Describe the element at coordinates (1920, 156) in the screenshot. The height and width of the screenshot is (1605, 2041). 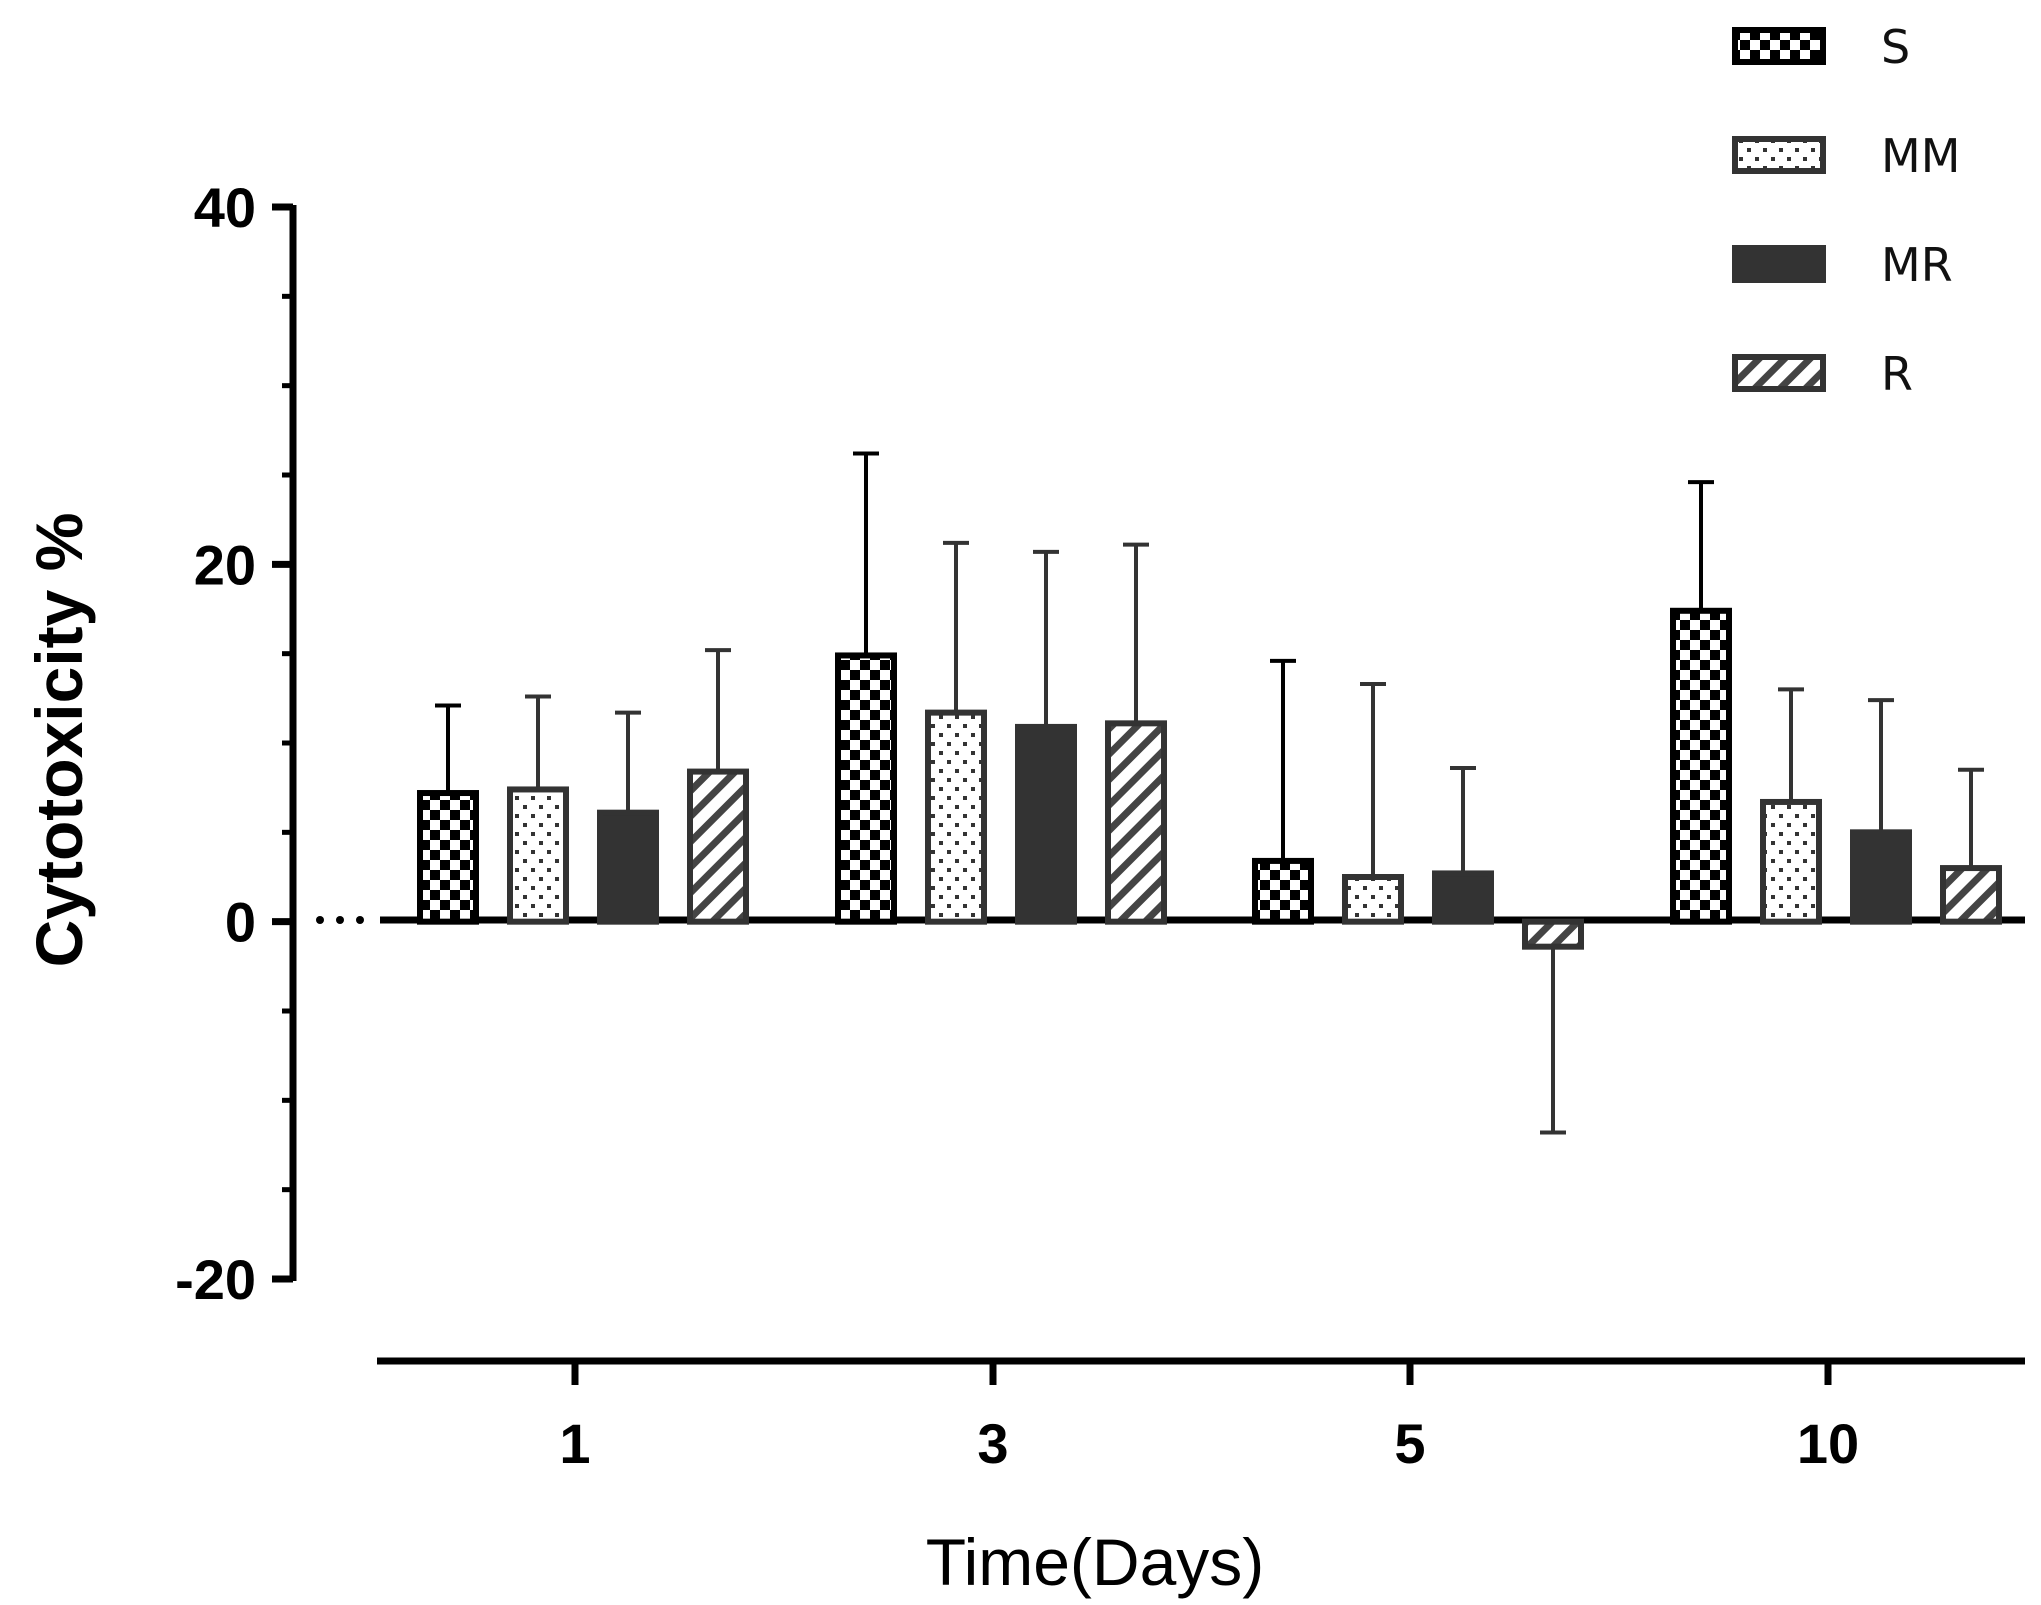
I see `legend-label-mm: MM` at that location.